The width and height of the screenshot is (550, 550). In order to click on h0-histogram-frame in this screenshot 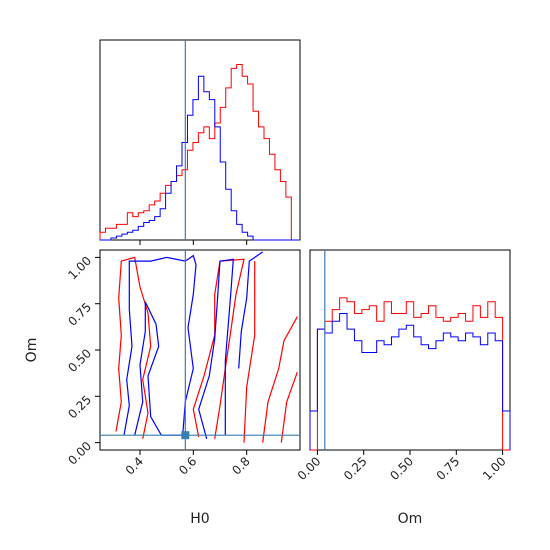, I will do `click(200, 140)`.